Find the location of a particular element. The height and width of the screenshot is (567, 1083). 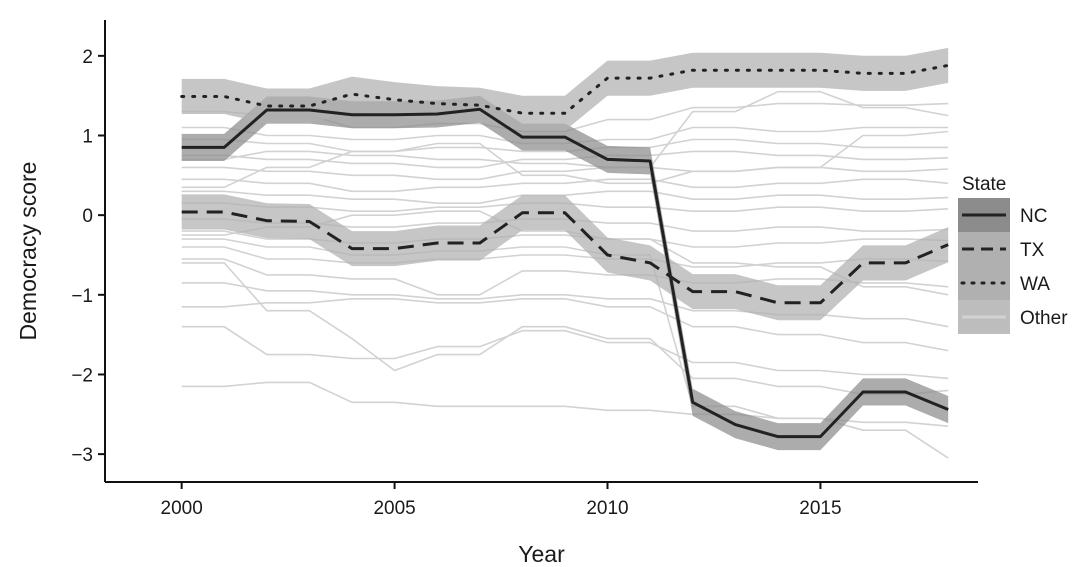

tx-line is located at coordinates (565, 257).